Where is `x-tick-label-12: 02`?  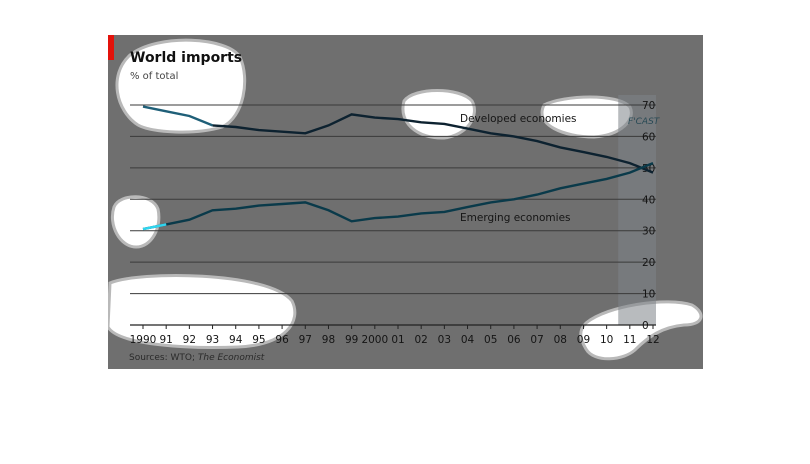
x-tick-label-12: 02 is located at coordinates (420, 340).